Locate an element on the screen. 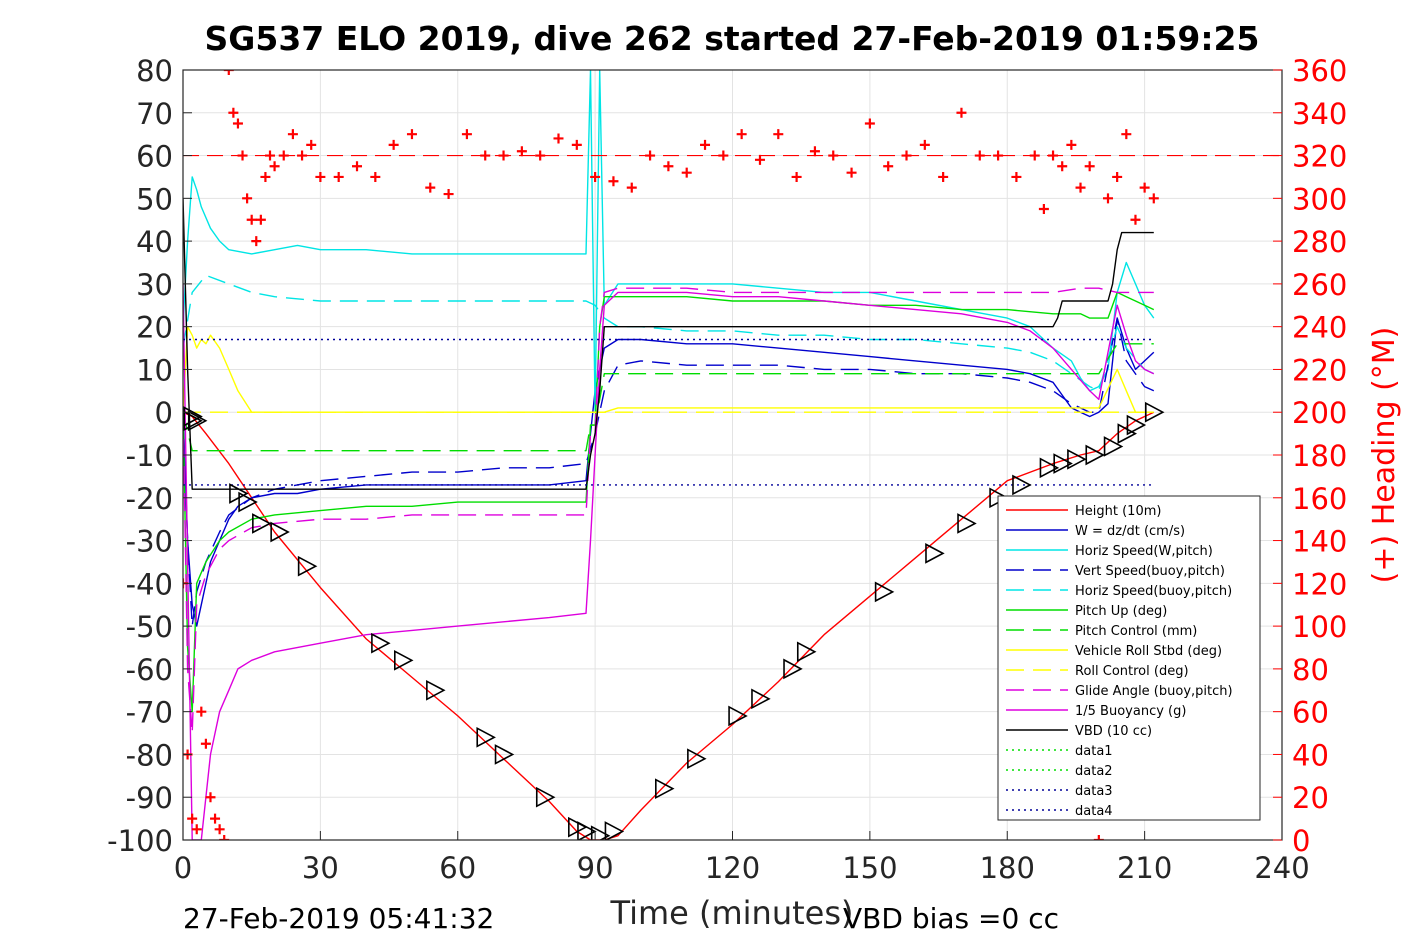 This screenshot has height=945, width=1417. right-tick-label: 340 is located at coordinates (1319, 114).